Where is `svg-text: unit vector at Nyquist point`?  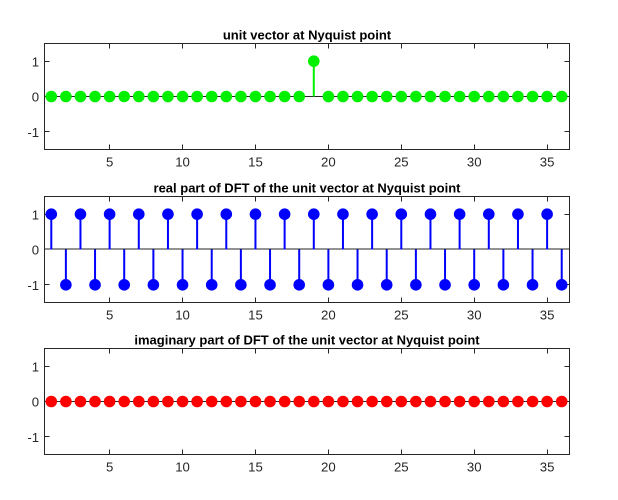 svg-text: unit vector at Nyquist point is located at coordinates (307, 34).